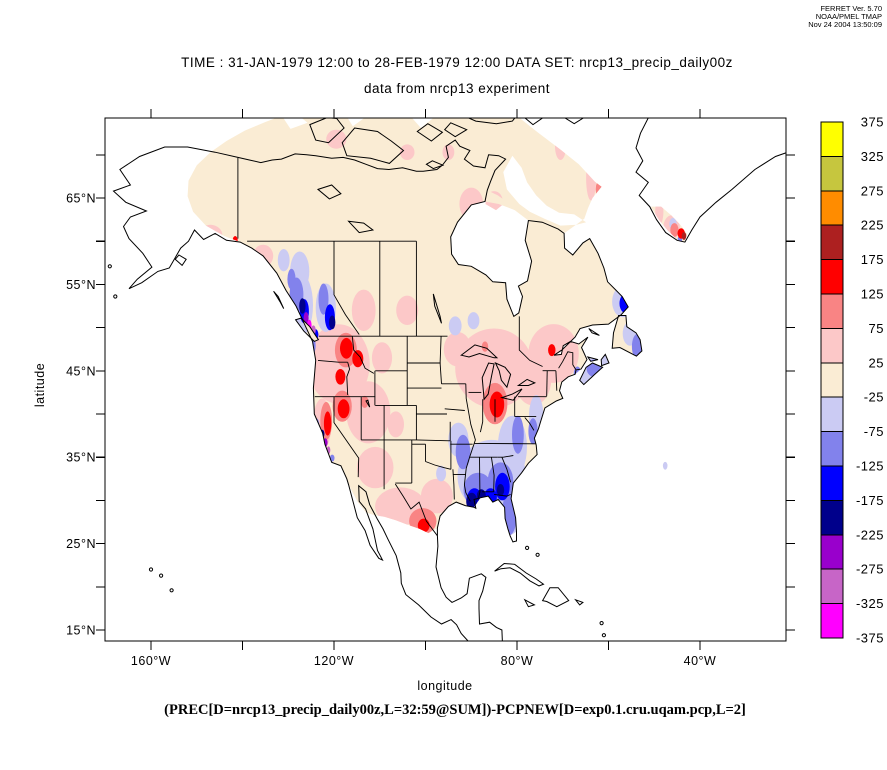 Image resolution: width=887 pixels, height=770 pixels. What do you see at coordinates (665, 466) in the screenshot?
I see `anomaly-speck` at bounding box center [665, 466].